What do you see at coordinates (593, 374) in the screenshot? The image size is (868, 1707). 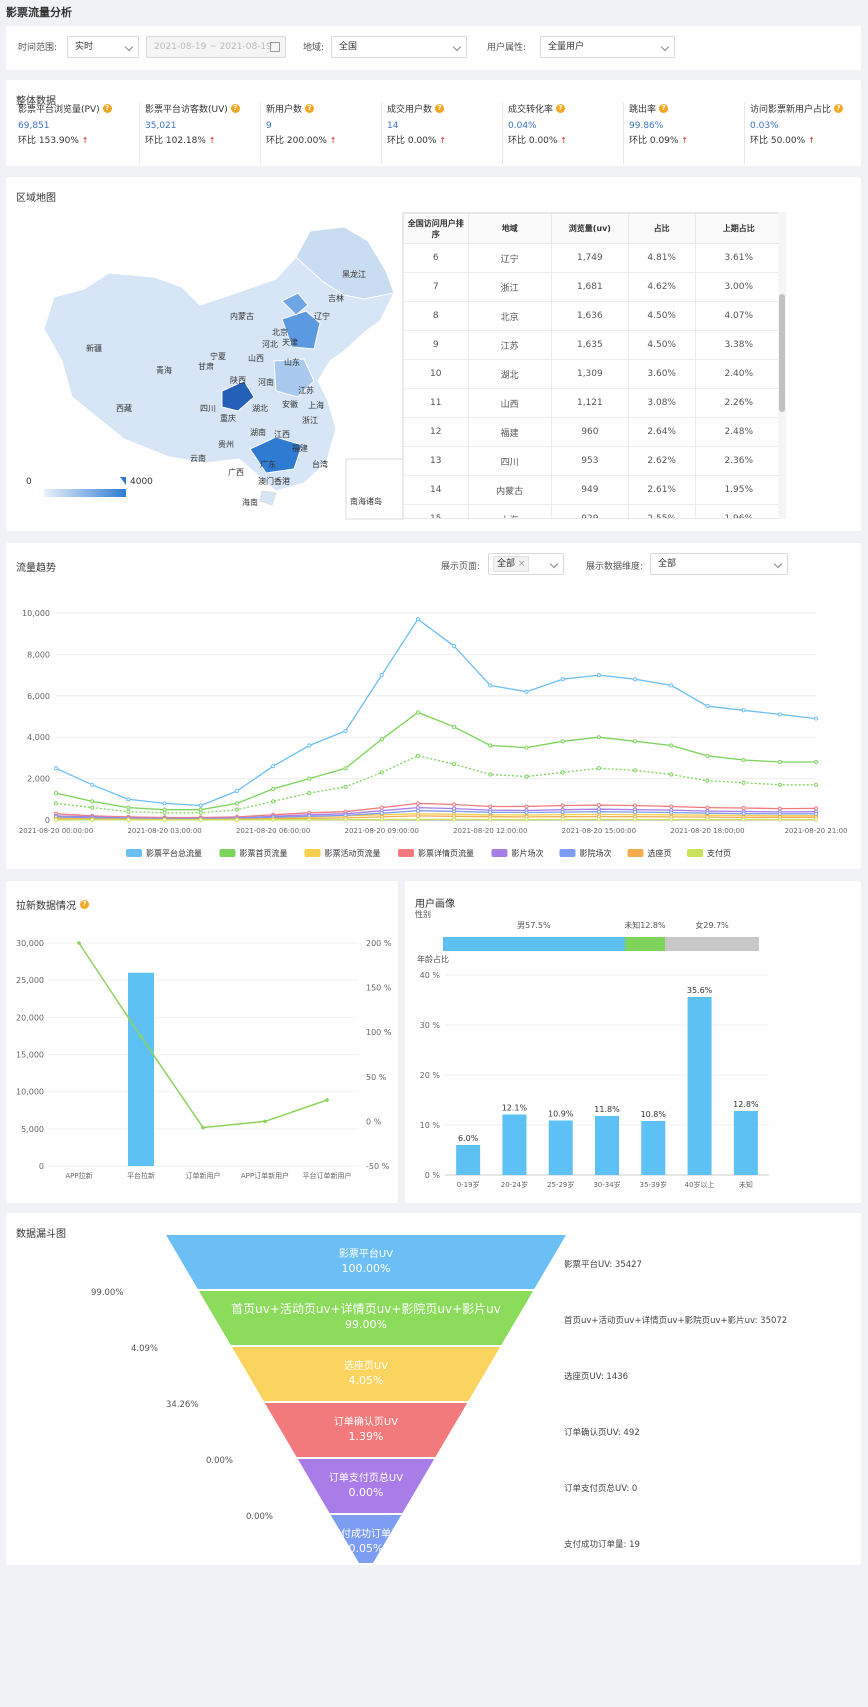 I see `table-row: 10 湖北 1,309 3.60% 2.40%` at bounding box center [593, 374].